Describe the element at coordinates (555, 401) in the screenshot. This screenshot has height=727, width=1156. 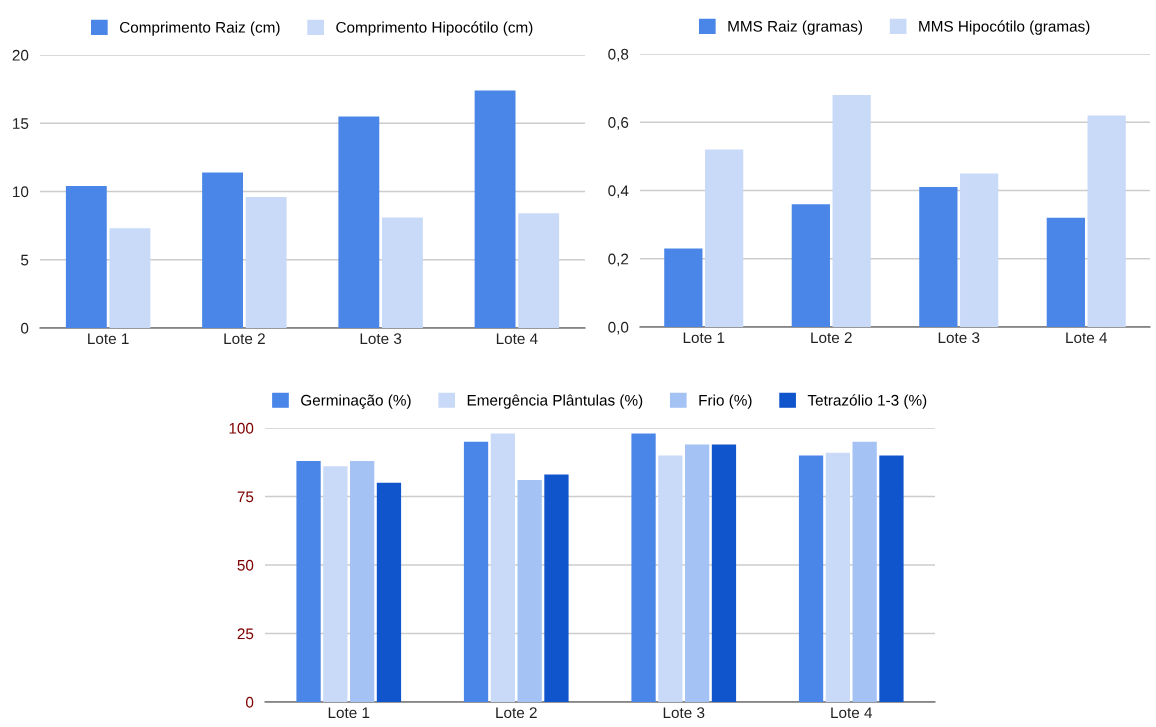
I see `legend-label: Emergência Plântulas (%)` at that location.